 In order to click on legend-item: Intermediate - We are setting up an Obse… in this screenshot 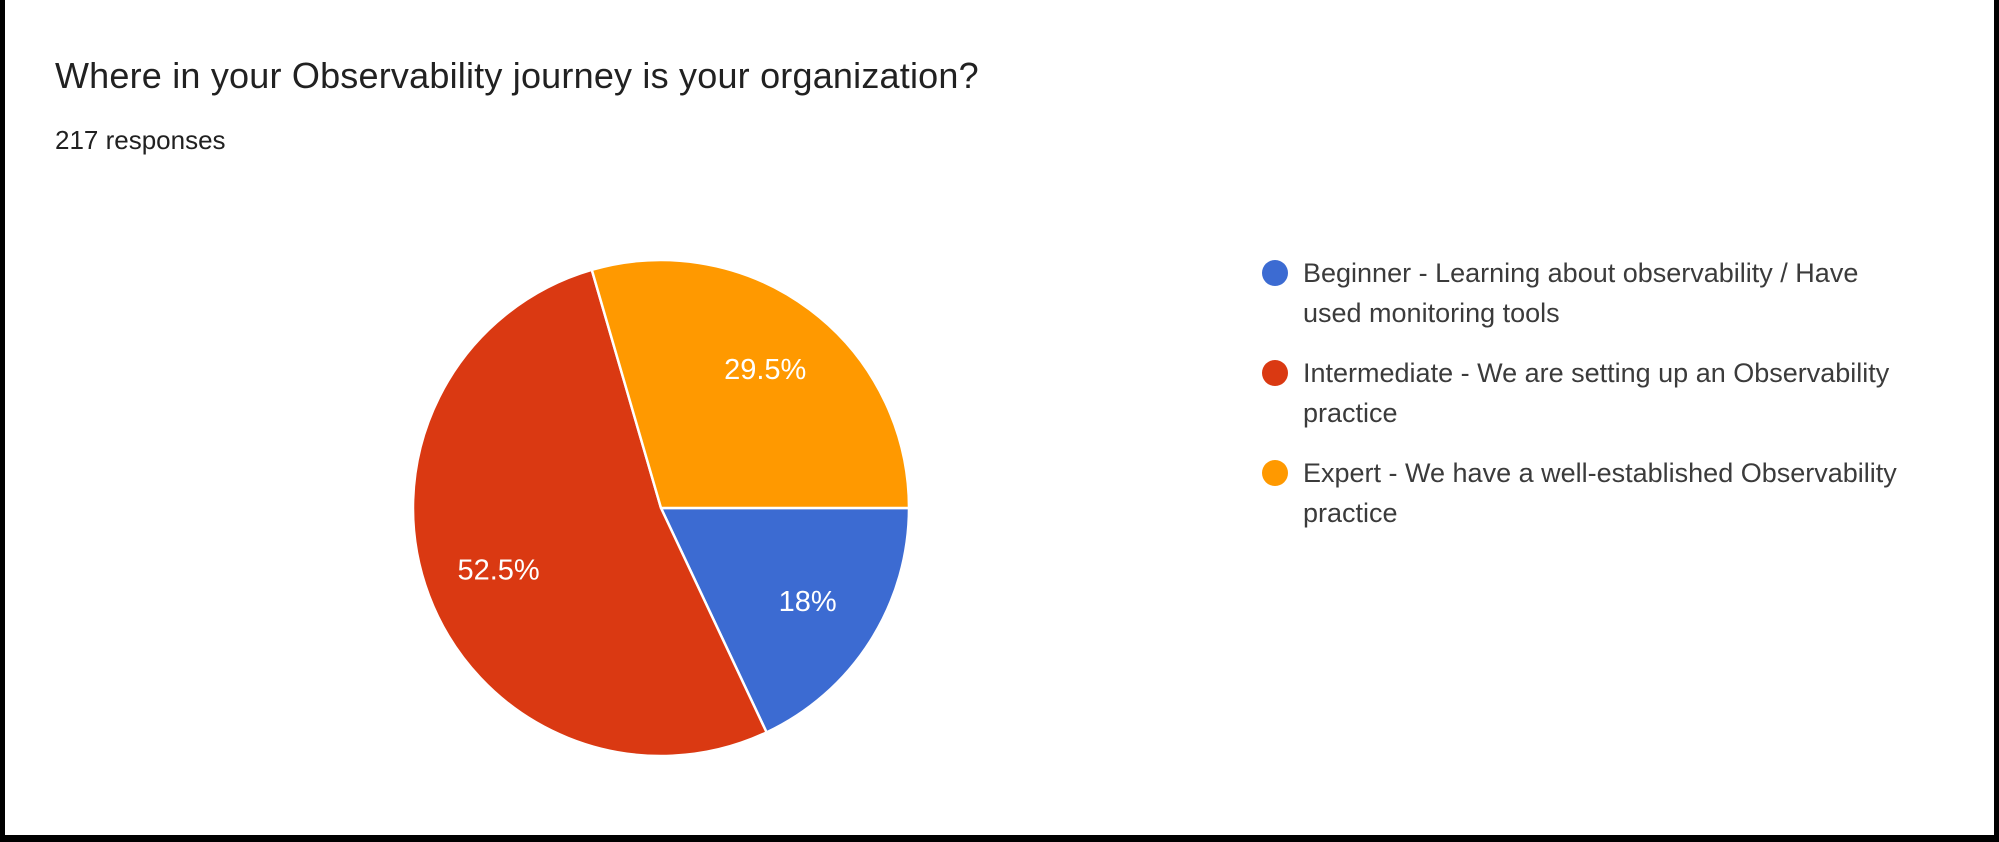, I will do `click(1588, 393)`.